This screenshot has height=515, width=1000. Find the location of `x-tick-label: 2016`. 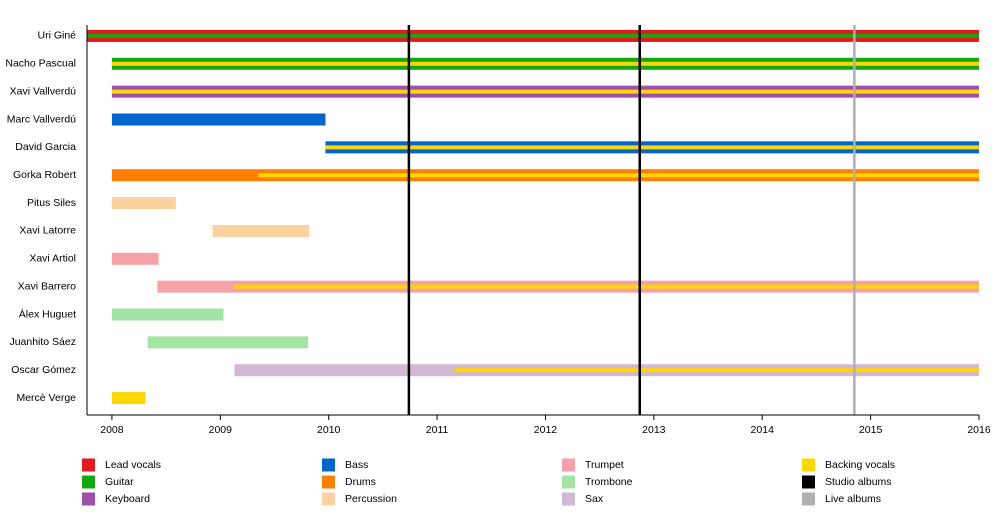

x-tick-label: 2016 is located at coordinates (979, 430).